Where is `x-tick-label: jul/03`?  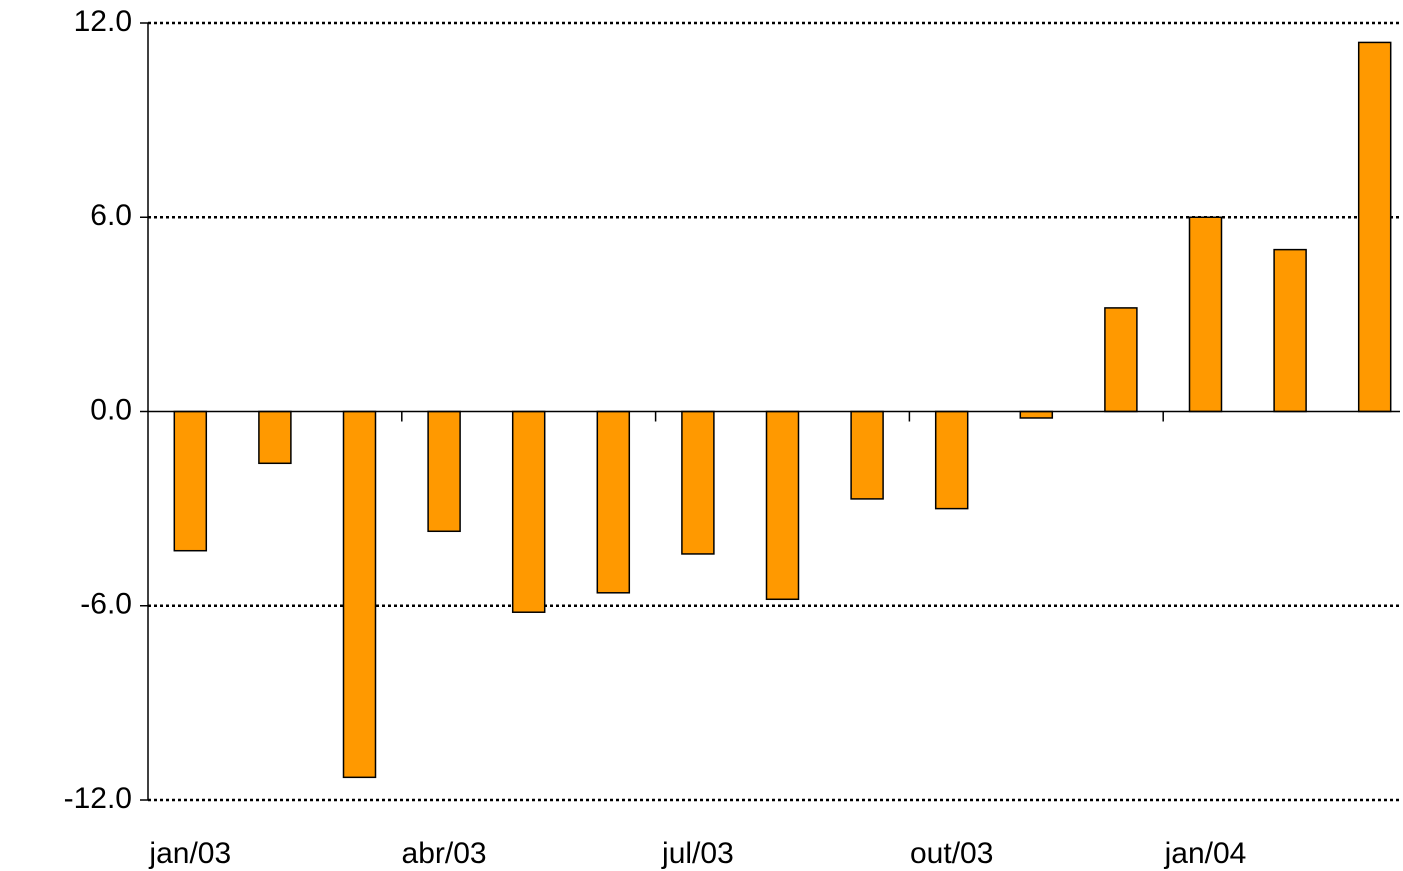 x-tick-label: jul/03 is located at coordinates (697, 853).